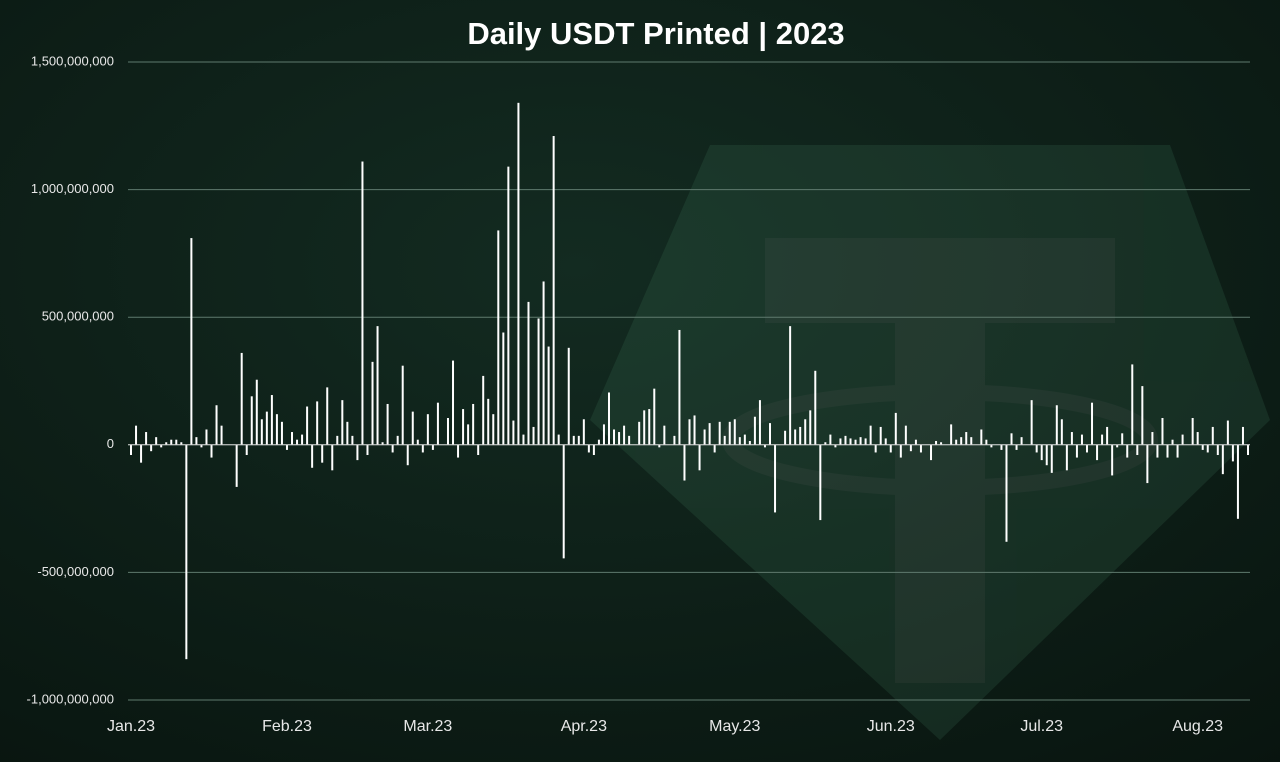 This screenshot has width=1280, height=762. I want to click on y-tick-label: -1,000,000,000, so click(70, 698).